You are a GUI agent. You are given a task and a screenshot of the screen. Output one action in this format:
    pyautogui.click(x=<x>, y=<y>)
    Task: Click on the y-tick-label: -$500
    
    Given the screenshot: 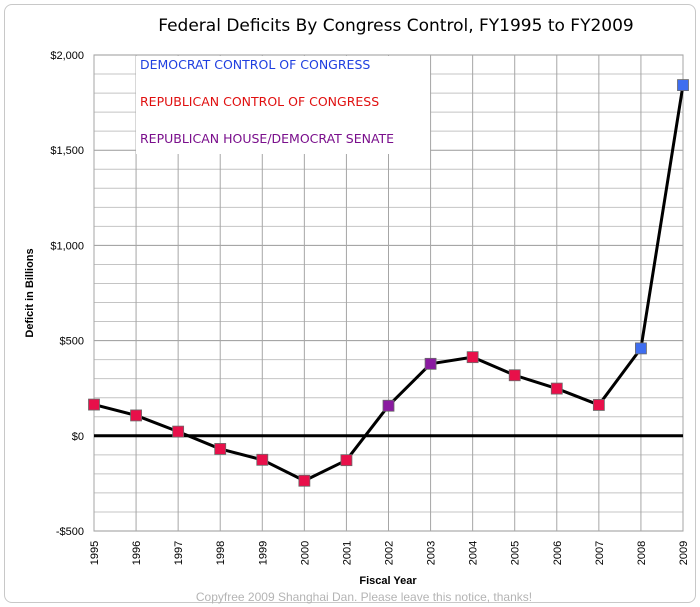 What is the action you would take?
    pyautogui.click(x=70, y=532)
    